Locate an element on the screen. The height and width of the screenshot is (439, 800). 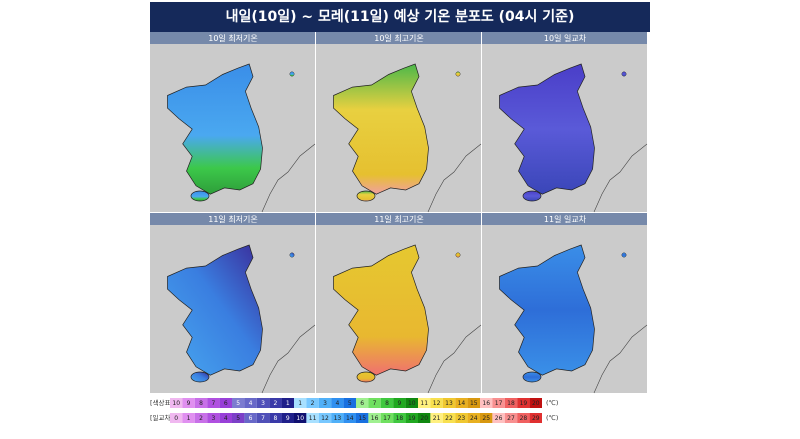
legend-value: 21 is located at coordinates (437, 418).